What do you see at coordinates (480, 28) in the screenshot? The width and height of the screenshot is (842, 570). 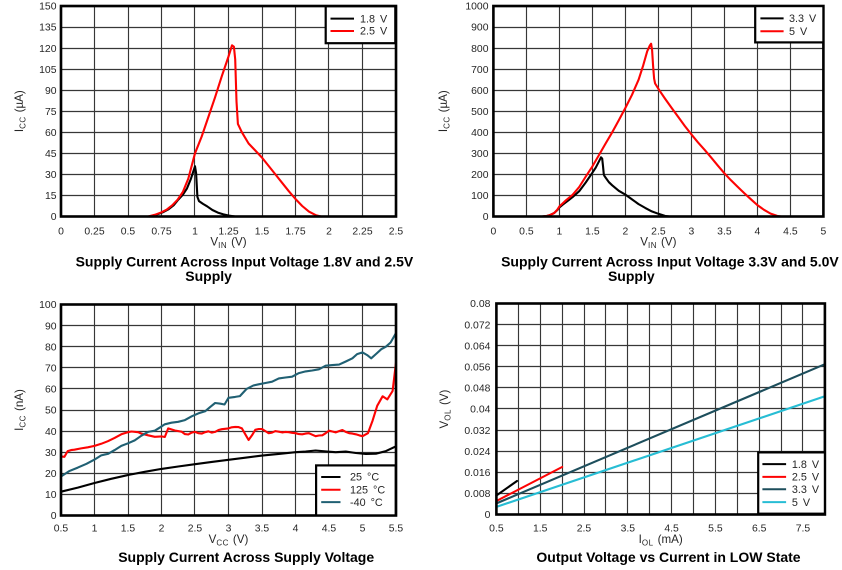 I see `svg-text: 900` at bounding box center [480, 28].